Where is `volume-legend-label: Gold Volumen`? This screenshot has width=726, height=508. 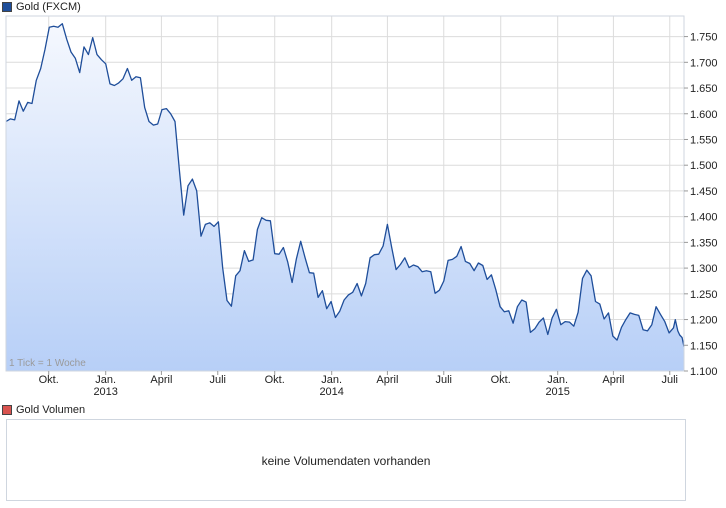
volume-legend-label: Gold Volumen is located at coordinates (51, 410).